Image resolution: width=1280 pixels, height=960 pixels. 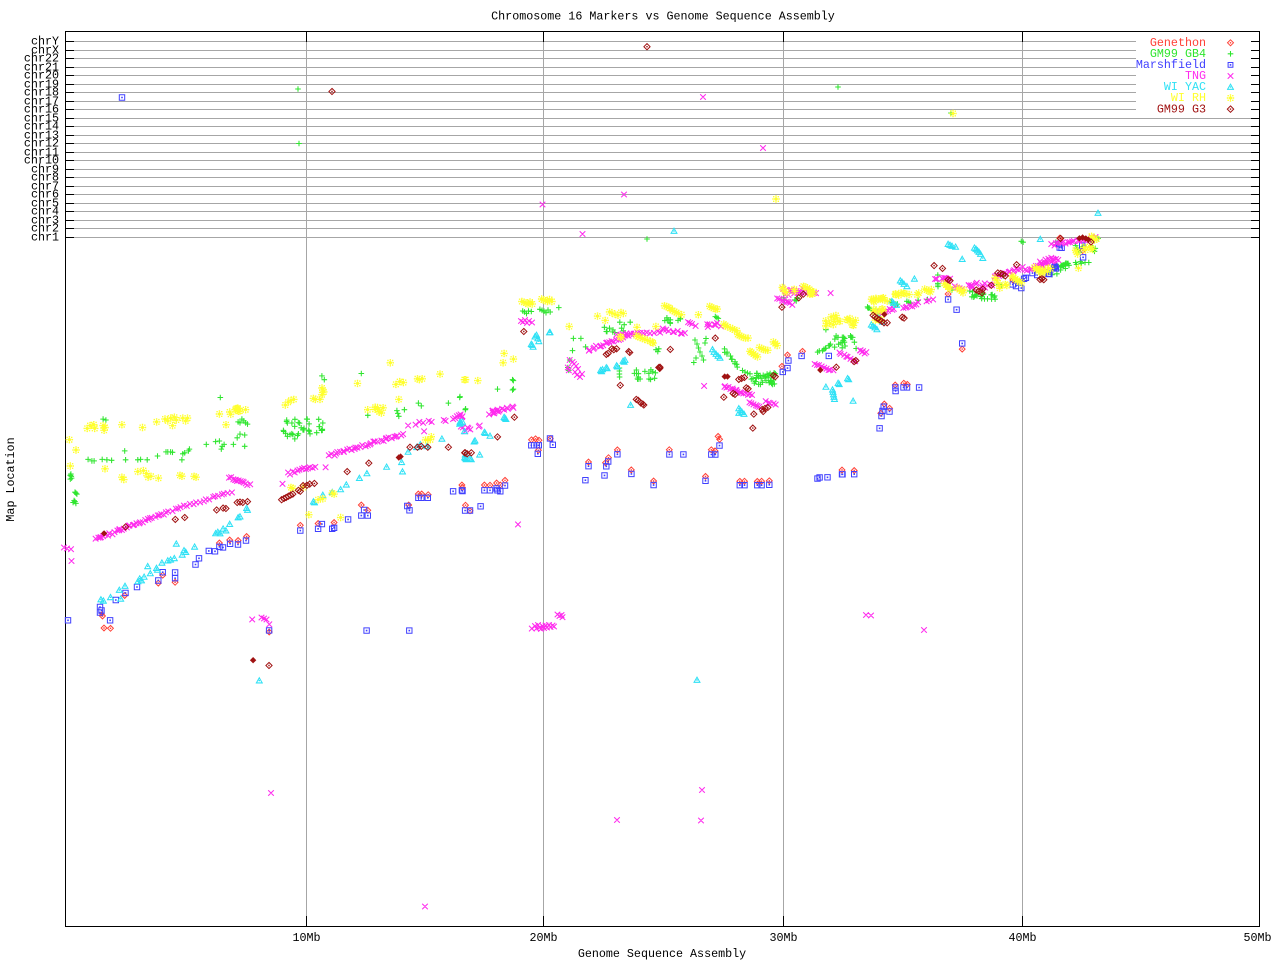 What do you see at coordinates (45, 187) in the screenshot?
I see `svg-text: chr7` at bounding box center [45, 187].